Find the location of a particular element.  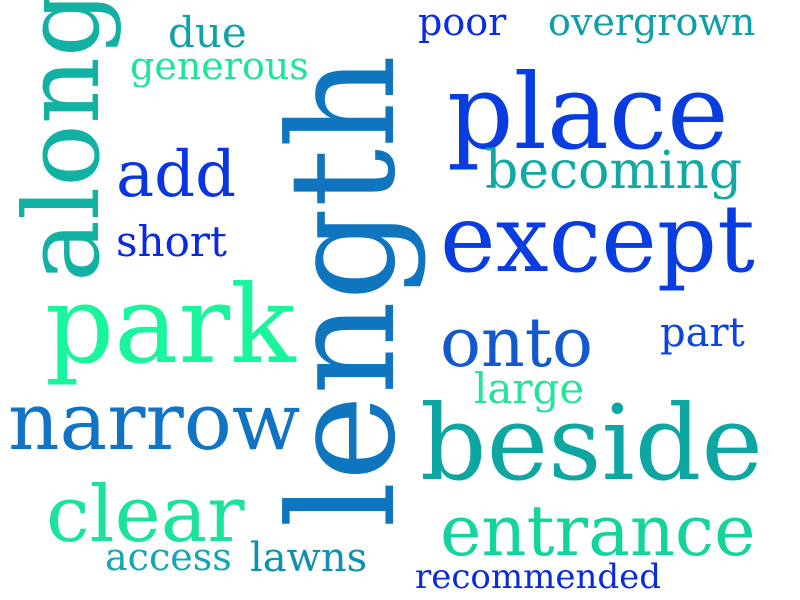

word-recommended: recommended is located at coordinates (538, 577).